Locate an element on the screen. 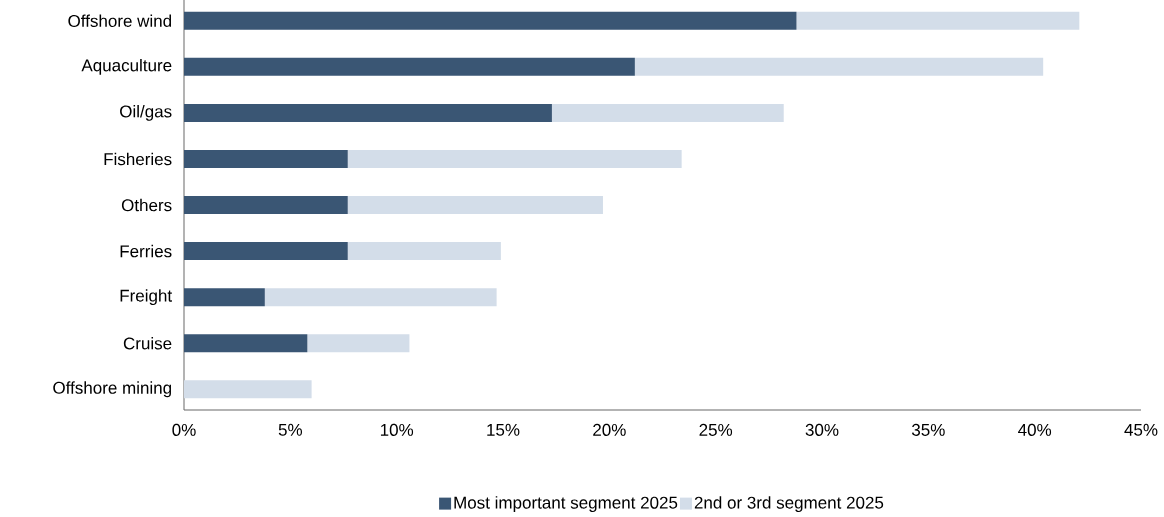 This screenshot has height=517, width=1164. x-tick-label: 25% is located at coordinates (716, 429).